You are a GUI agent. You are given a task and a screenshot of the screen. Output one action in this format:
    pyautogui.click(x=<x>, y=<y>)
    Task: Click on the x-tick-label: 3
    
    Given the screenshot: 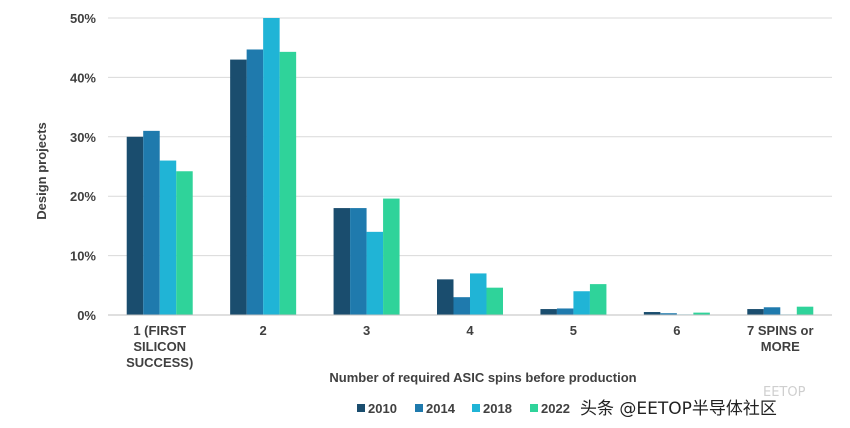 What is the action you would take?
    pyautogui.click(x=366, y=330)
    